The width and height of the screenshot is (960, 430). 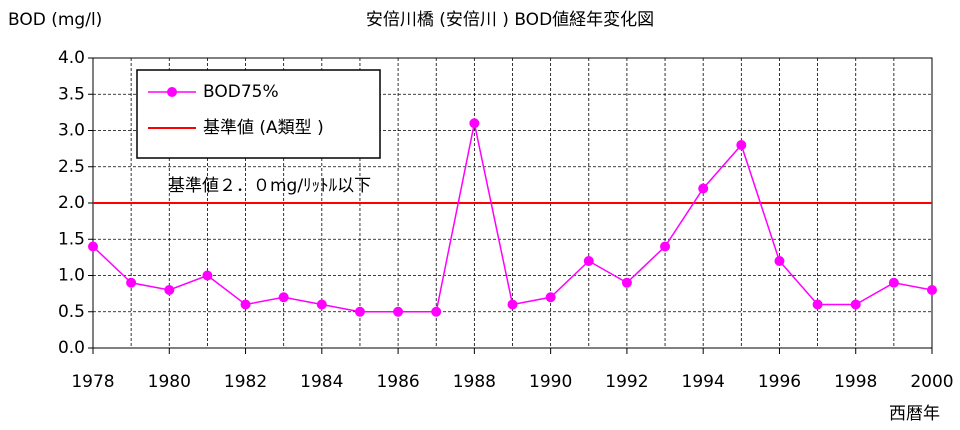 What do you see at coordinates (71, 167) in the screenshot?
I see `y-tick-label: 2.5` at bounding box center [71, 167].